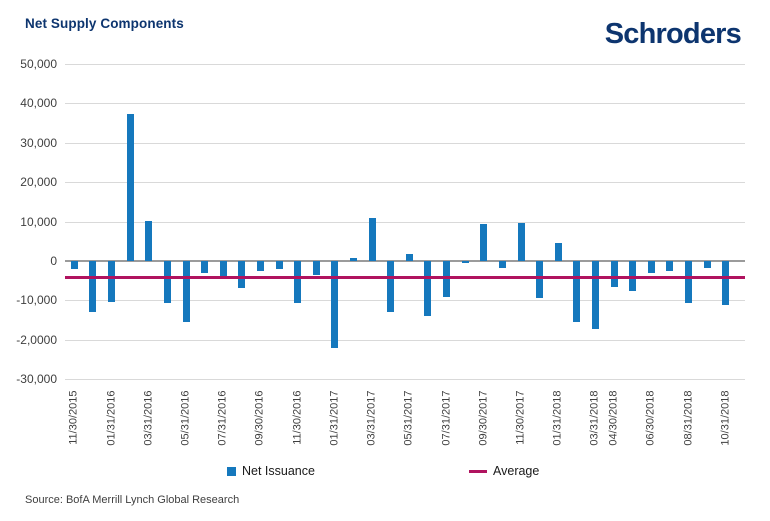 The height and width of the screenshot is (521, 770). I want to click on y-tick-label: 40,000, so click(38, 103).